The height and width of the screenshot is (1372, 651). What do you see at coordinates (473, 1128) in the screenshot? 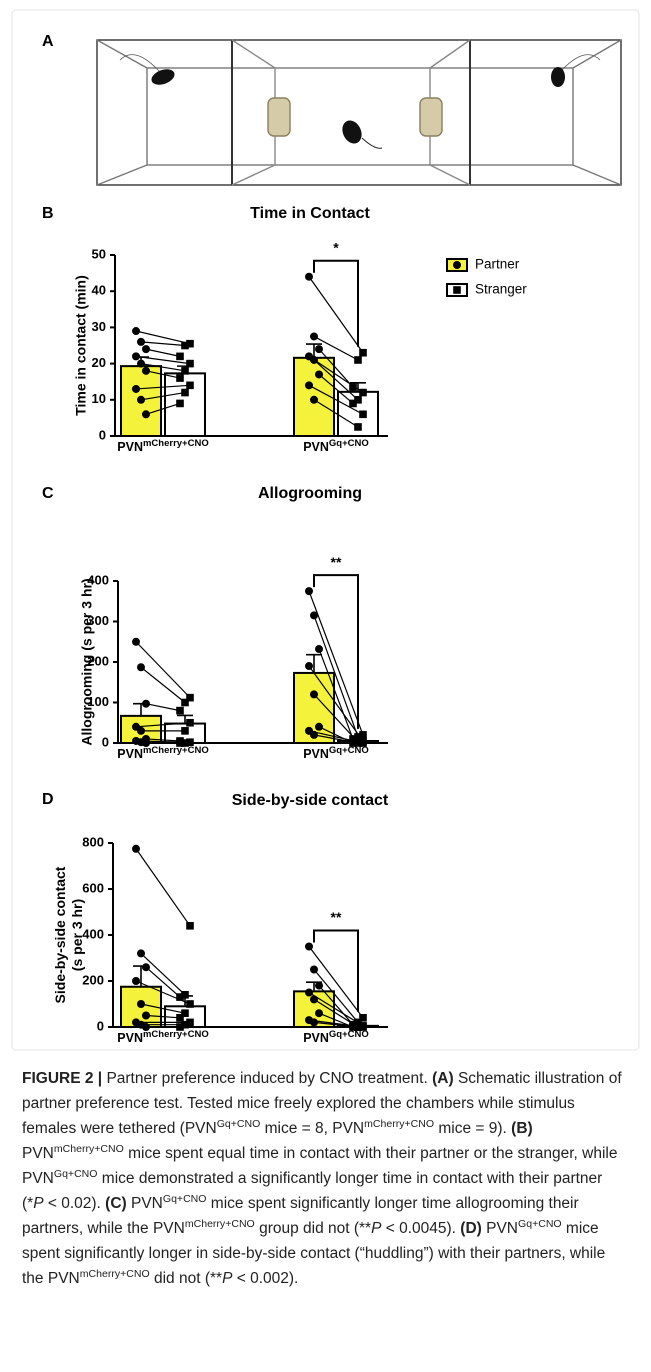
I see `caption-run: mice = 9).` at bounding box center [473, 1128].